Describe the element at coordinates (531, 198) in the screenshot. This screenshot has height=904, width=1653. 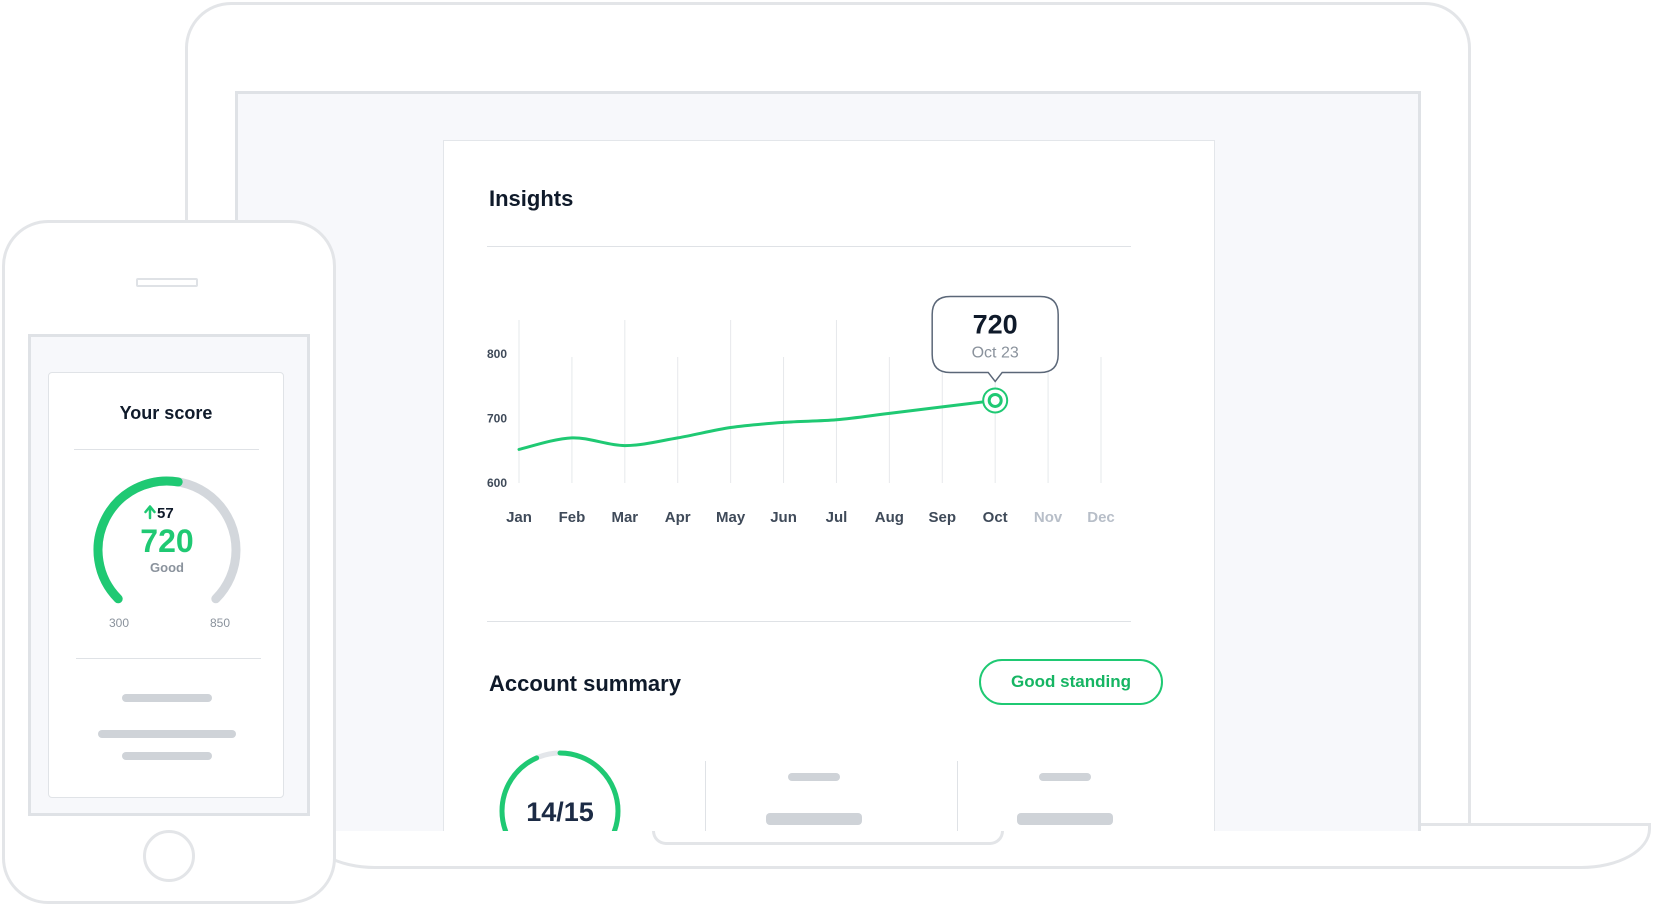
I see `insights-title: Insights` at that location.